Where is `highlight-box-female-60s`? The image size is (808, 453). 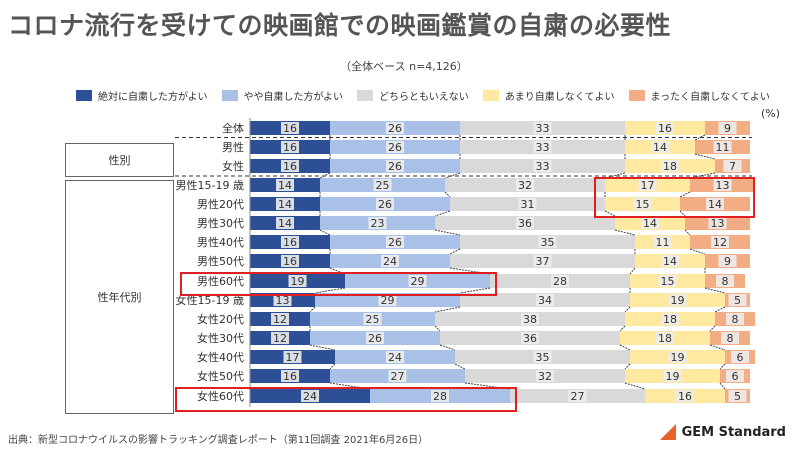 highlight-box-female-60s is located at coordinates (346, 399).